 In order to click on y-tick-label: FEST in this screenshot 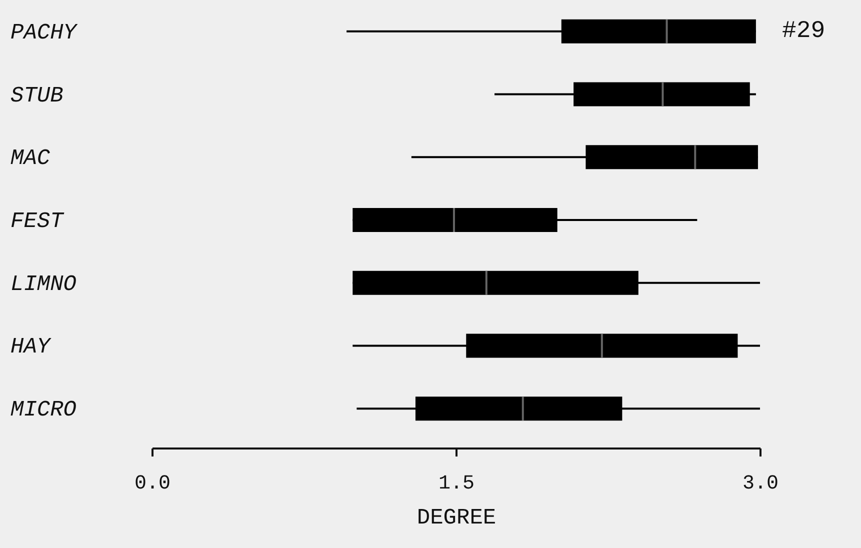, I will do `click(38, 221)`.